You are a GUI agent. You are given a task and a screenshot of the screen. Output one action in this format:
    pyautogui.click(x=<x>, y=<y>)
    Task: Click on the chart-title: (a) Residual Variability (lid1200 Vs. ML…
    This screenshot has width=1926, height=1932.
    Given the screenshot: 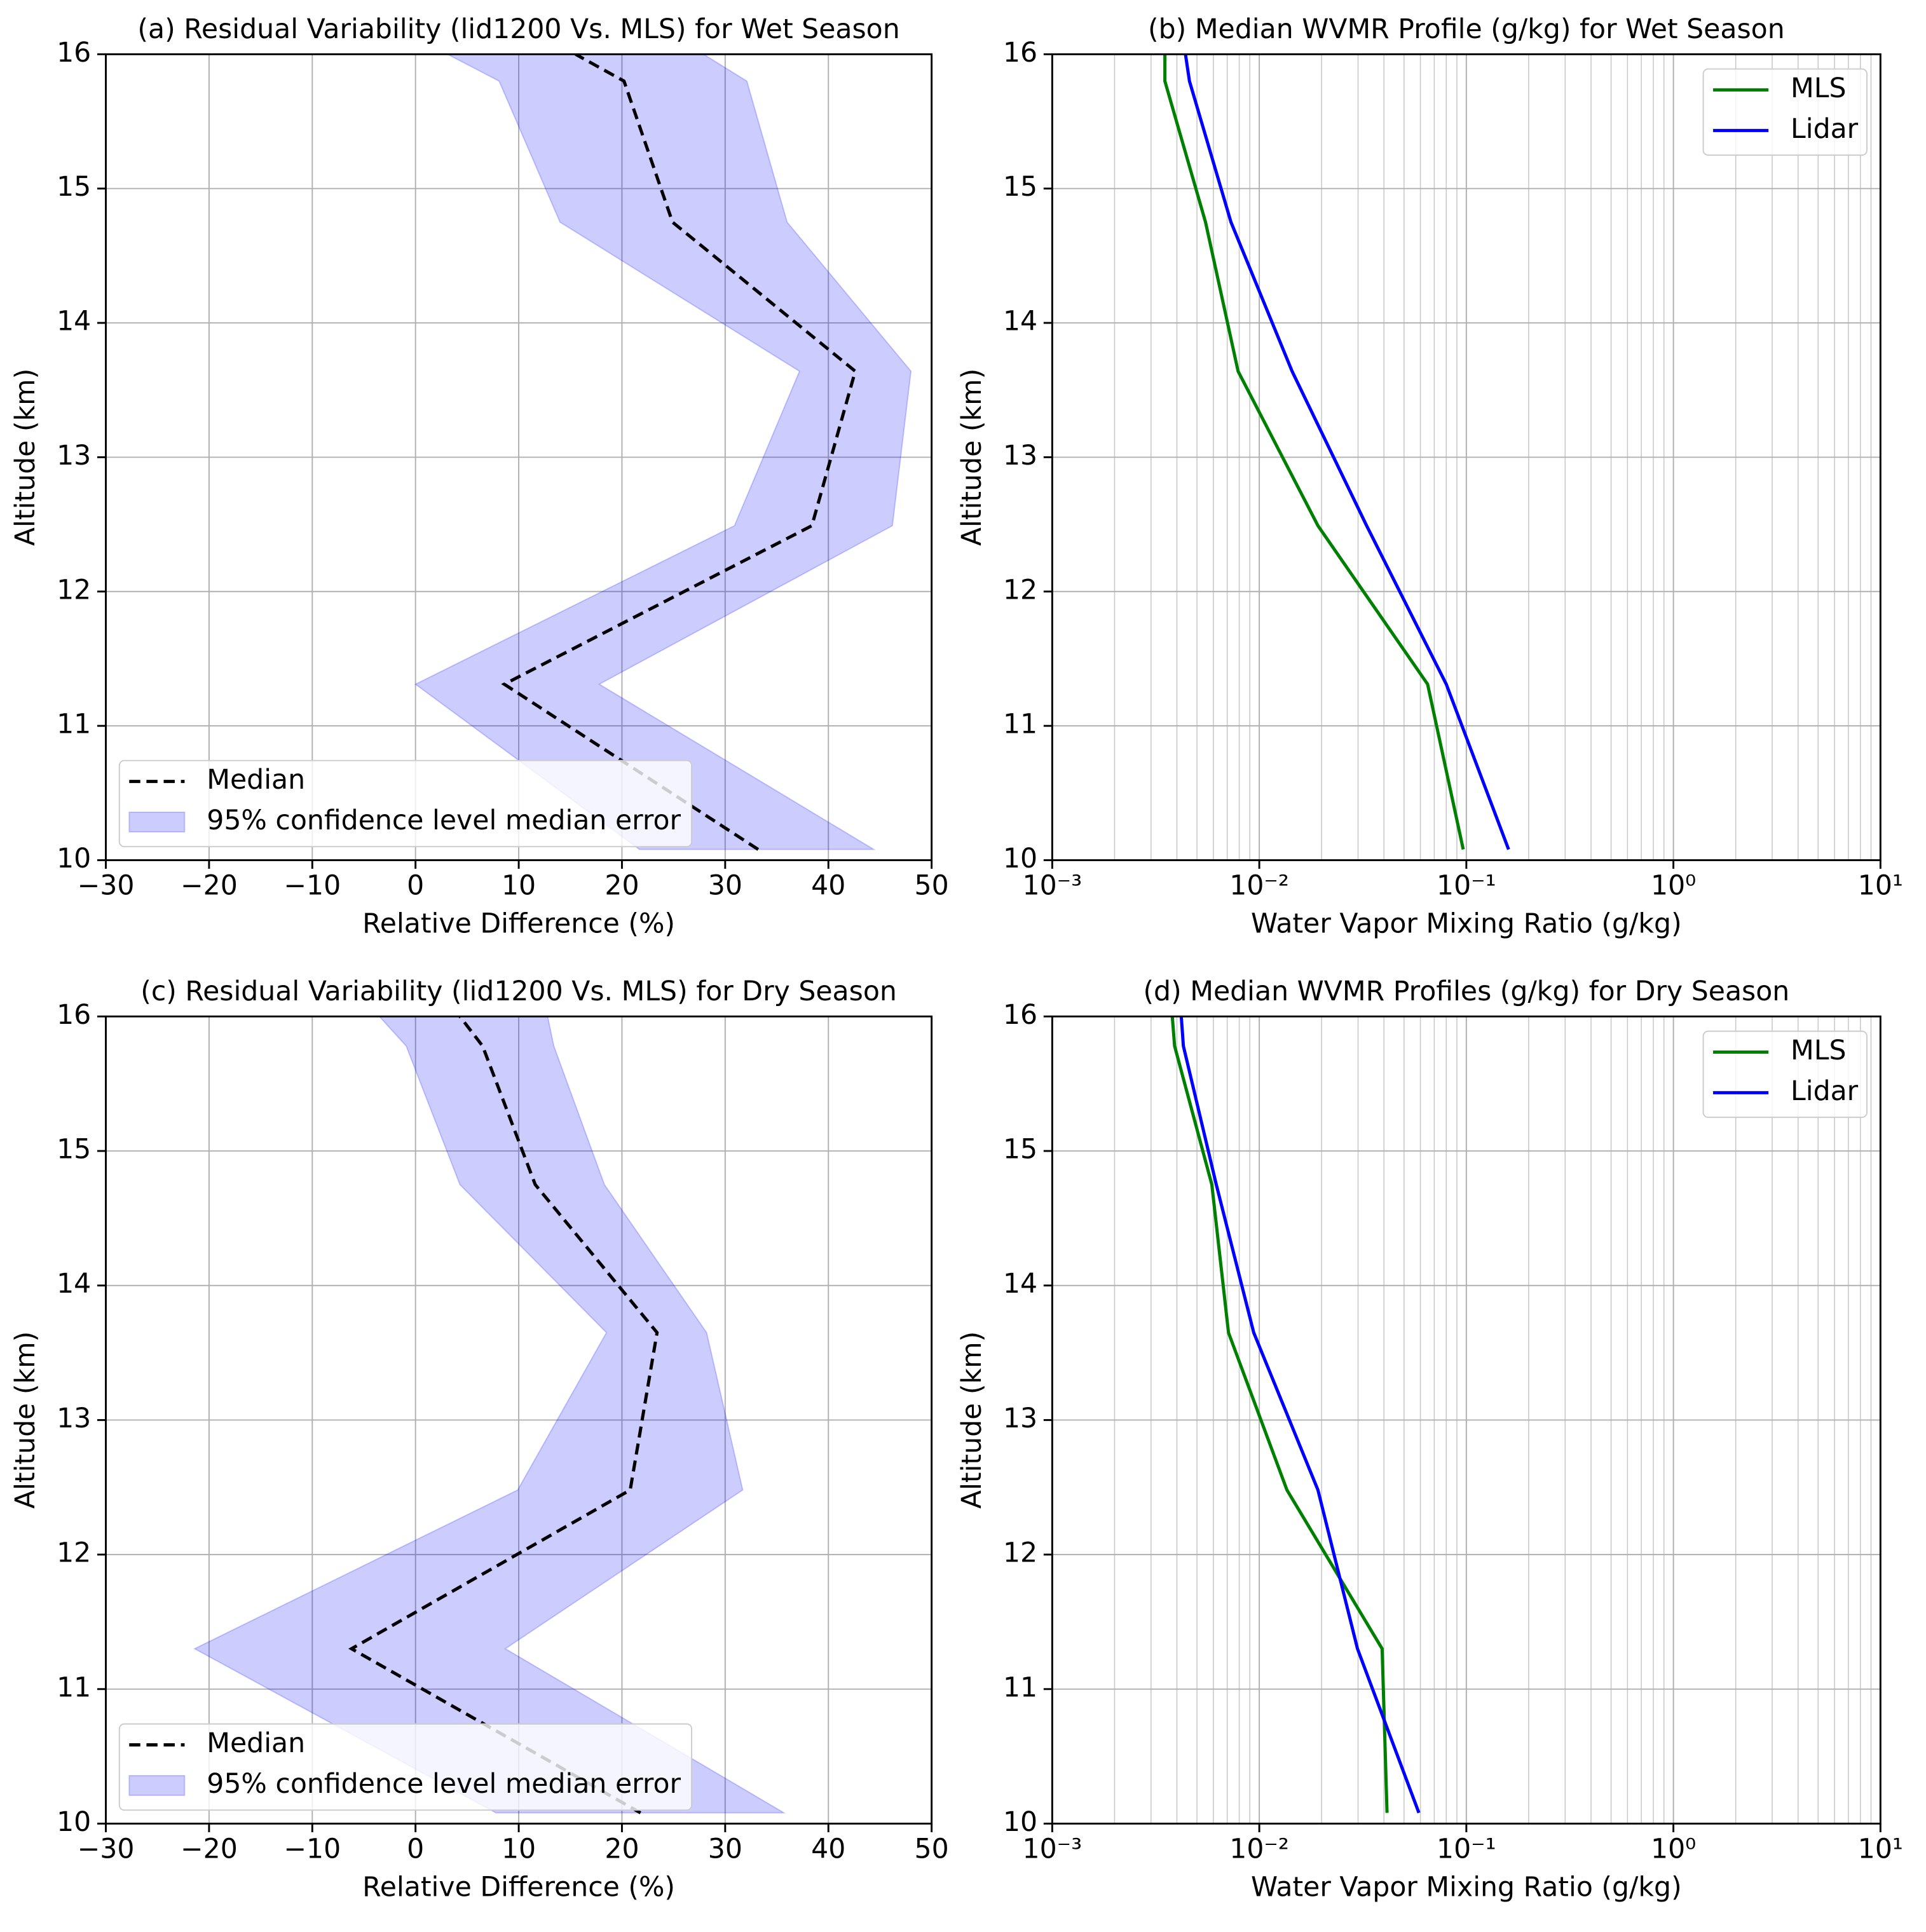 What is the action you would take?
    pyautogui.click(x=518, y=29)
    